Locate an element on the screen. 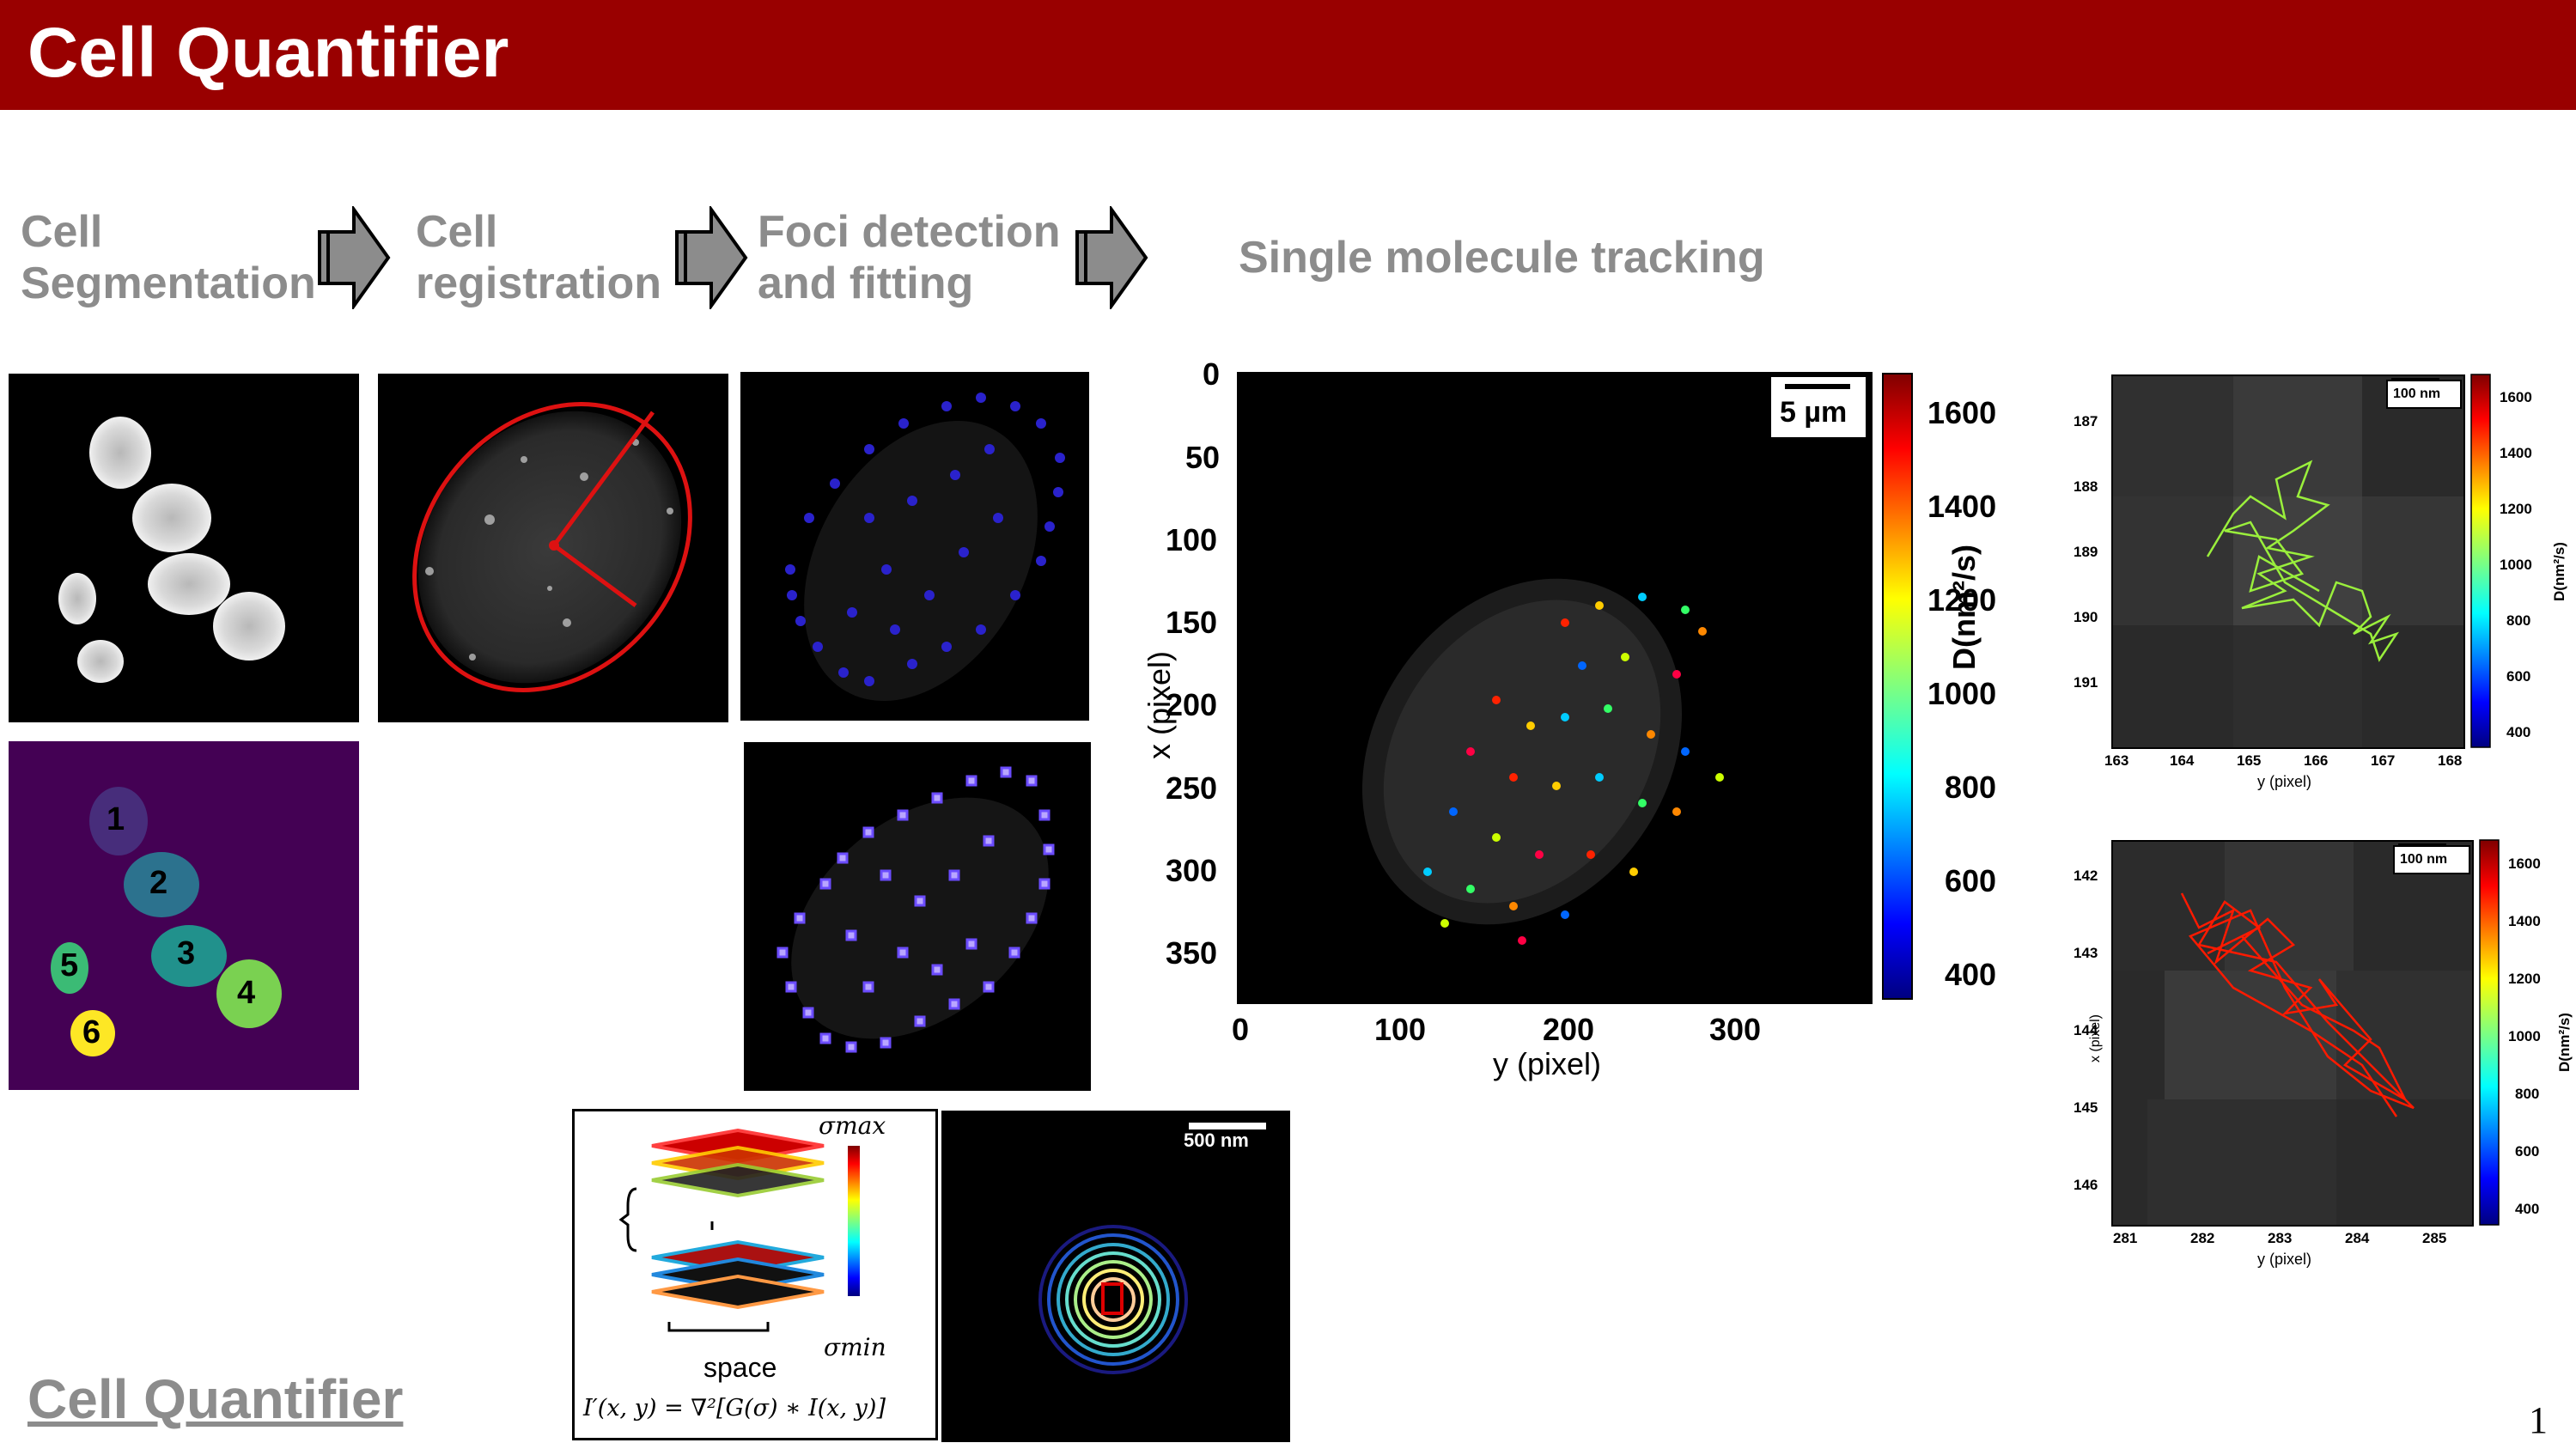 This screenshot has height=1449, width=2576. y-tick: 144 is located at coordinates (2086, 1030).